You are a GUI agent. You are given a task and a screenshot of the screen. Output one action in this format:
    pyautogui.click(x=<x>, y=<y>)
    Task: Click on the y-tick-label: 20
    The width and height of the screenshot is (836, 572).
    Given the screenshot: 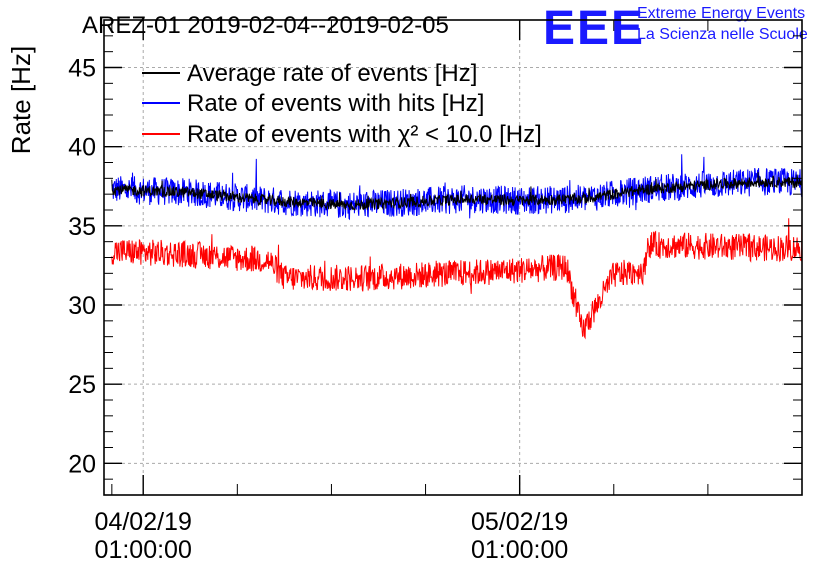 What is the action you would take?
    pyautogui.click(x=82, y=464)
    